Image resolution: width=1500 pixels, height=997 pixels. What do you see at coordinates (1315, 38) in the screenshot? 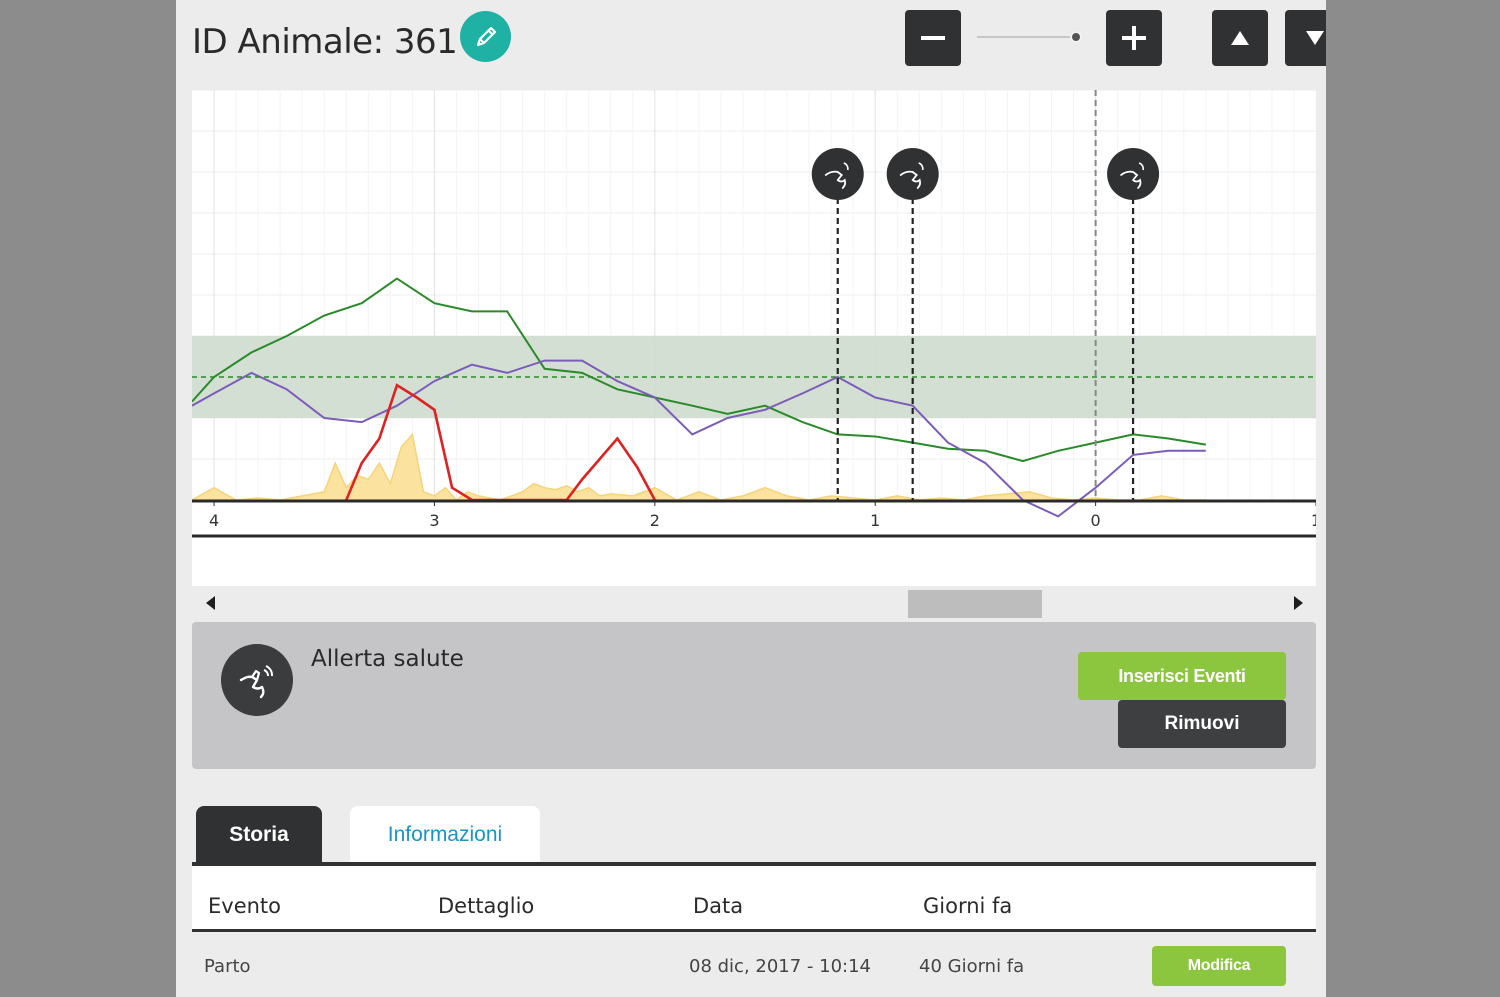
I see `arrow-down-icon` at bounding box center [1315, 38].